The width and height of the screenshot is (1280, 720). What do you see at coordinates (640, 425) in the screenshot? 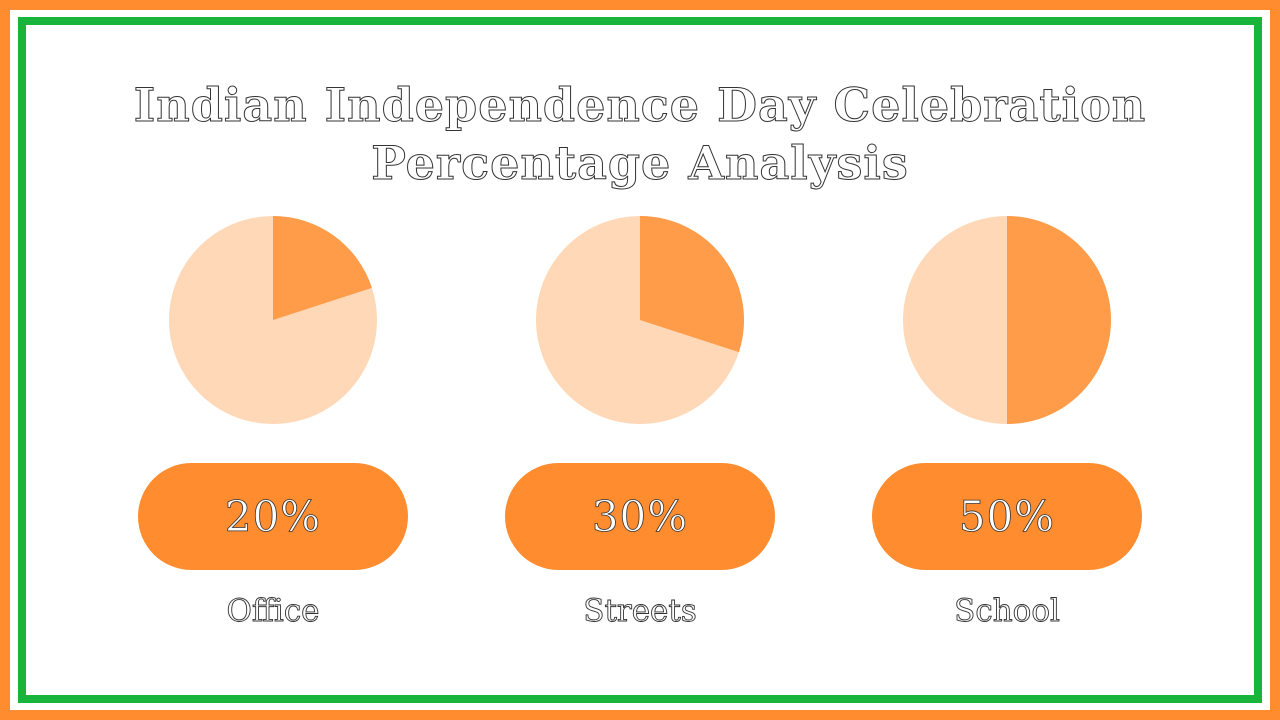
I see `pie-panel-streets: 30% Streets` at bounding box center [640, 425].